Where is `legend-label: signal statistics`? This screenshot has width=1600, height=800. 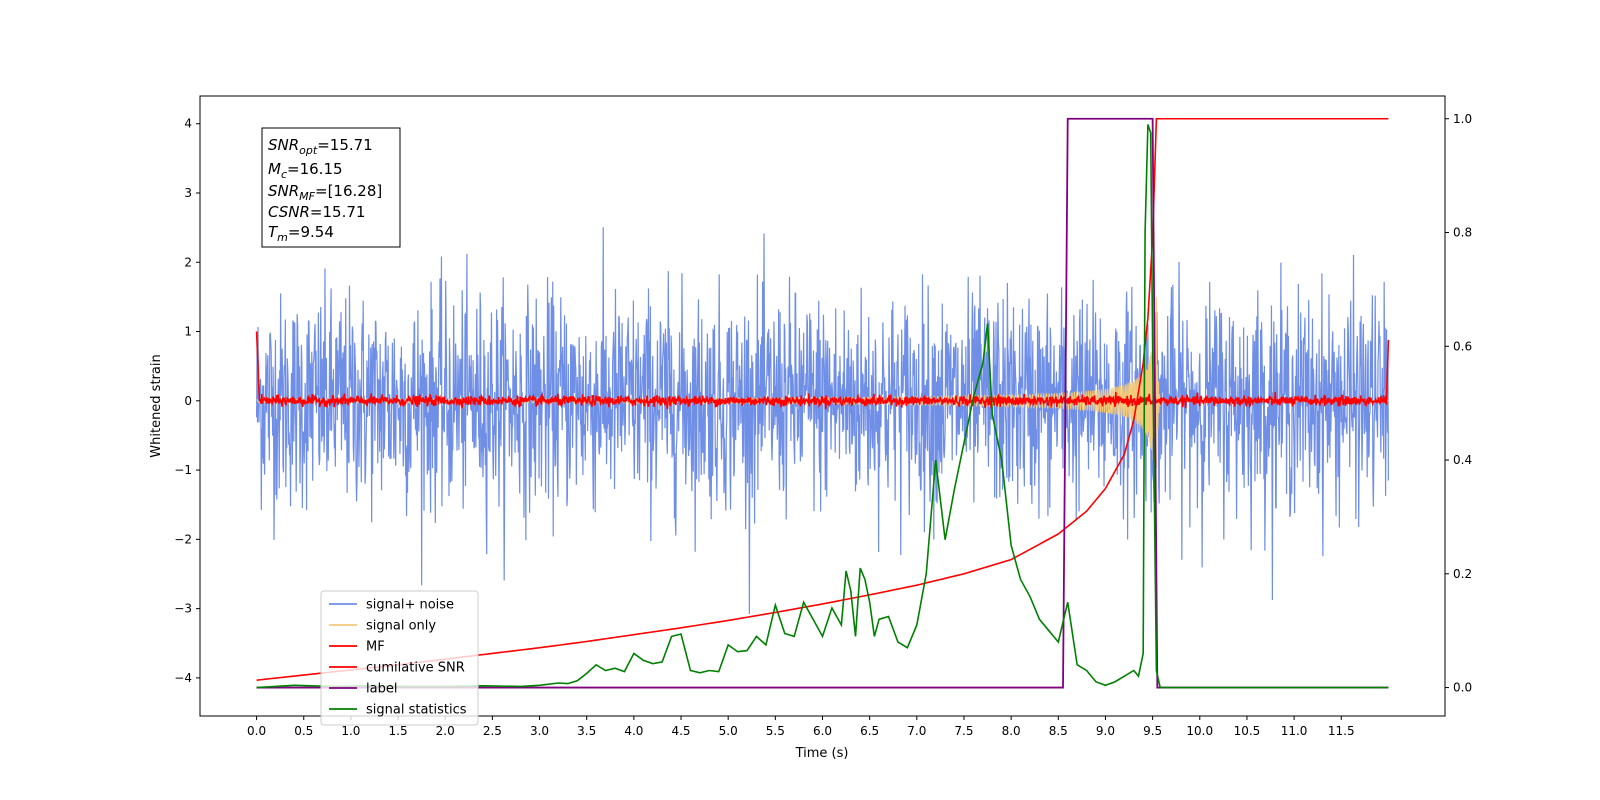 legend-label: signal statistics is located at coordinates (416, 710).